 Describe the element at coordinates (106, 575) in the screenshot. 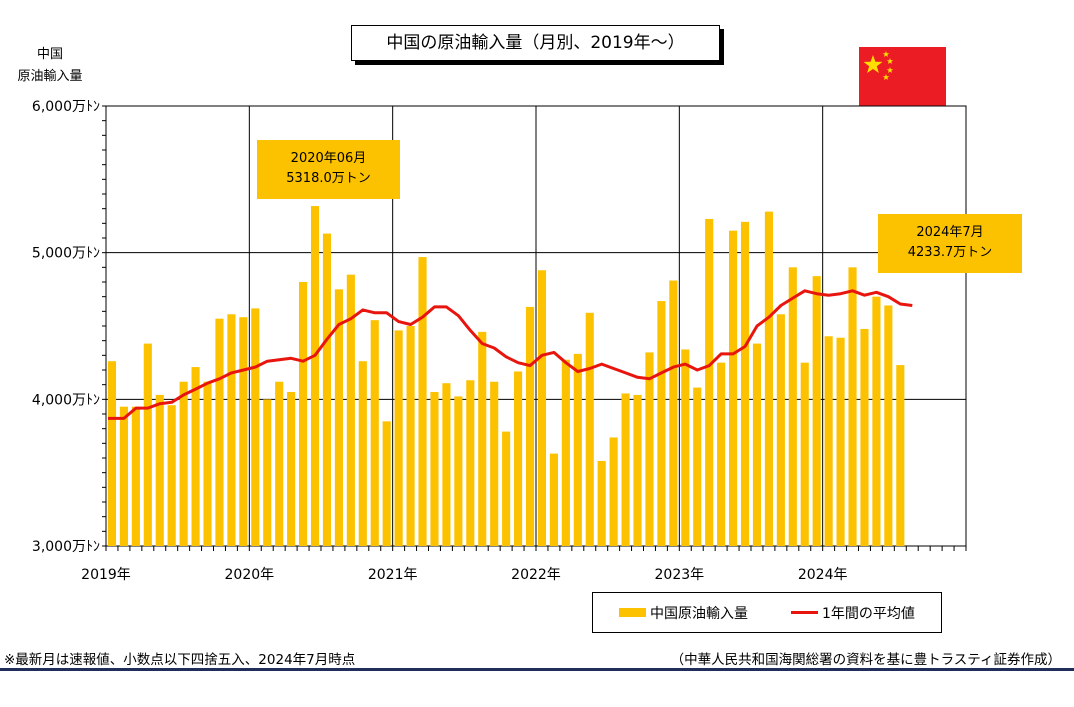

I see `x-tick-label: 2019年` at that location.